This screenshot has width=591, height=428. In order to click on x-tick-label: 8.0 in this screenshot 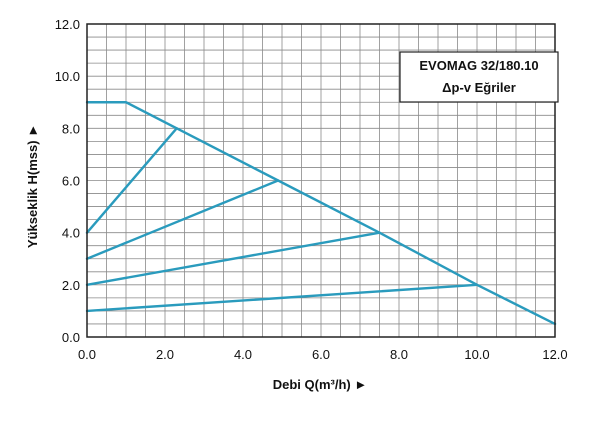, I will do `click(399, 354)`.